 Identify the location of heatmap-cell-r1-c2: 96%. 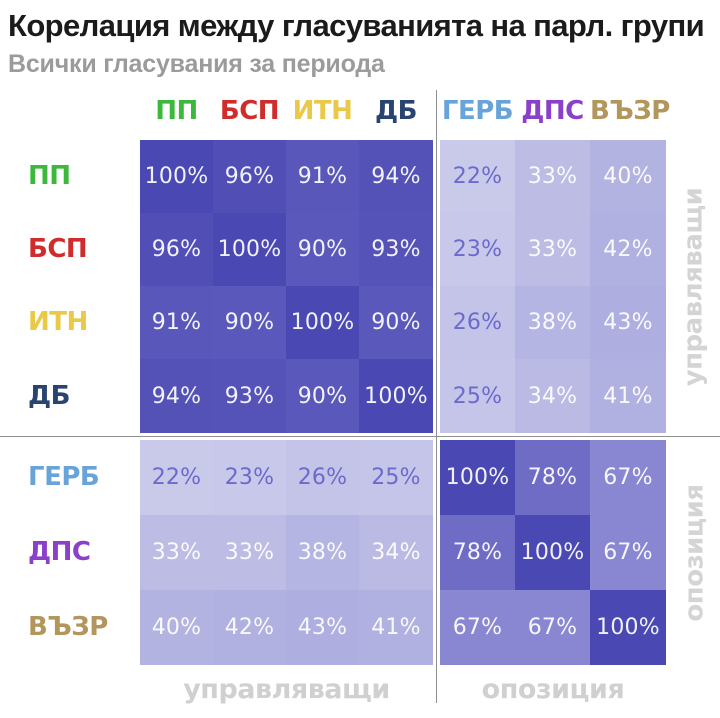
(249, 176).